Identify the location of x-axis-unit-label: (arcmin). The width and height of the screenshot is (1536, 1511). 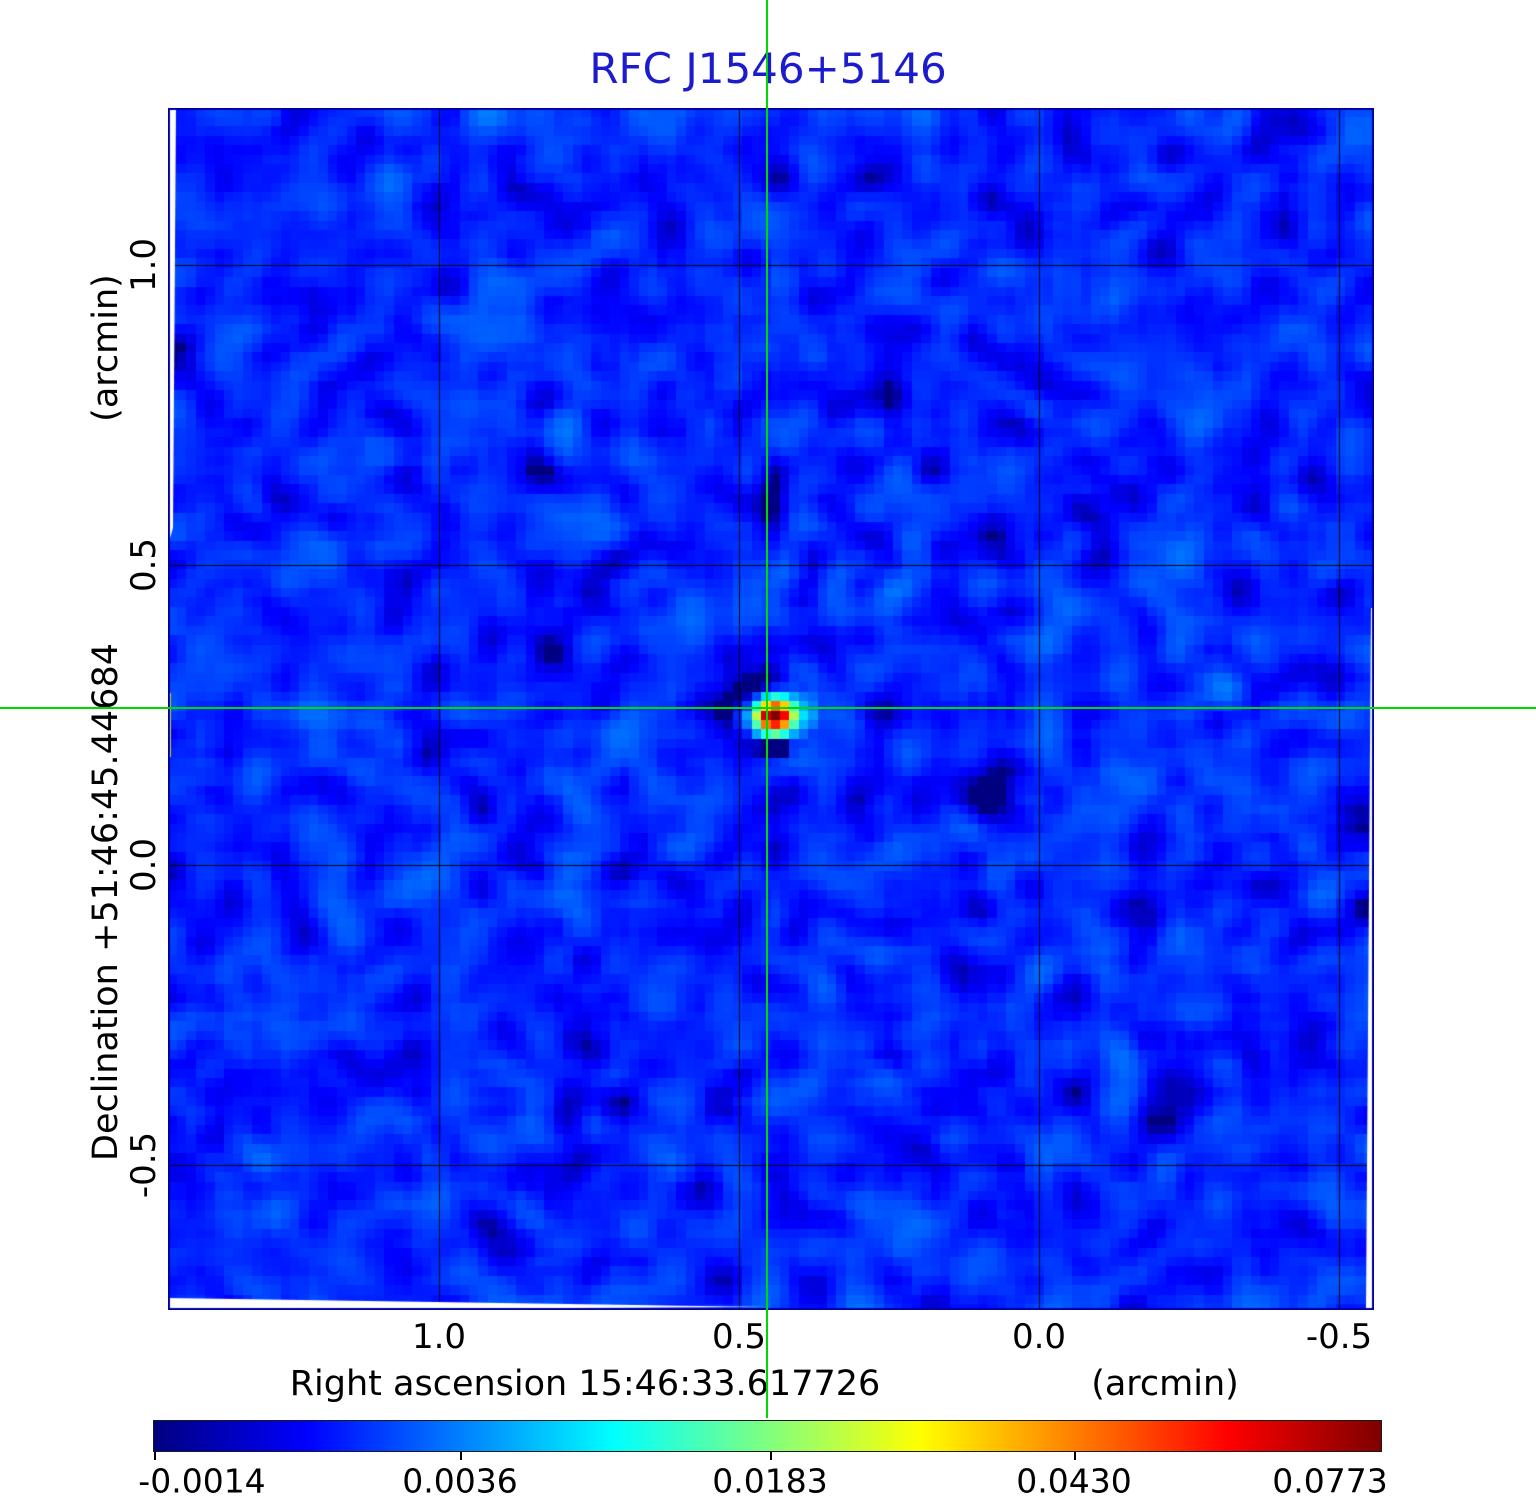
(1165, 1384).